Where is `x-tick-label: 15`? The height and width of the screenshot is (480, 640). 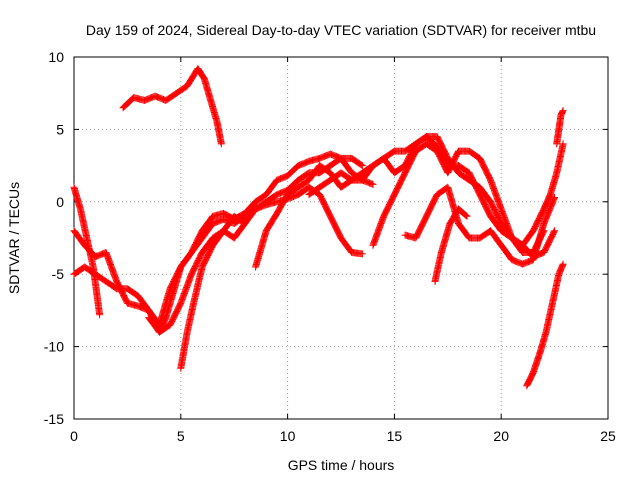 x-tick-label: 15 is located at coordinates (395, 436).